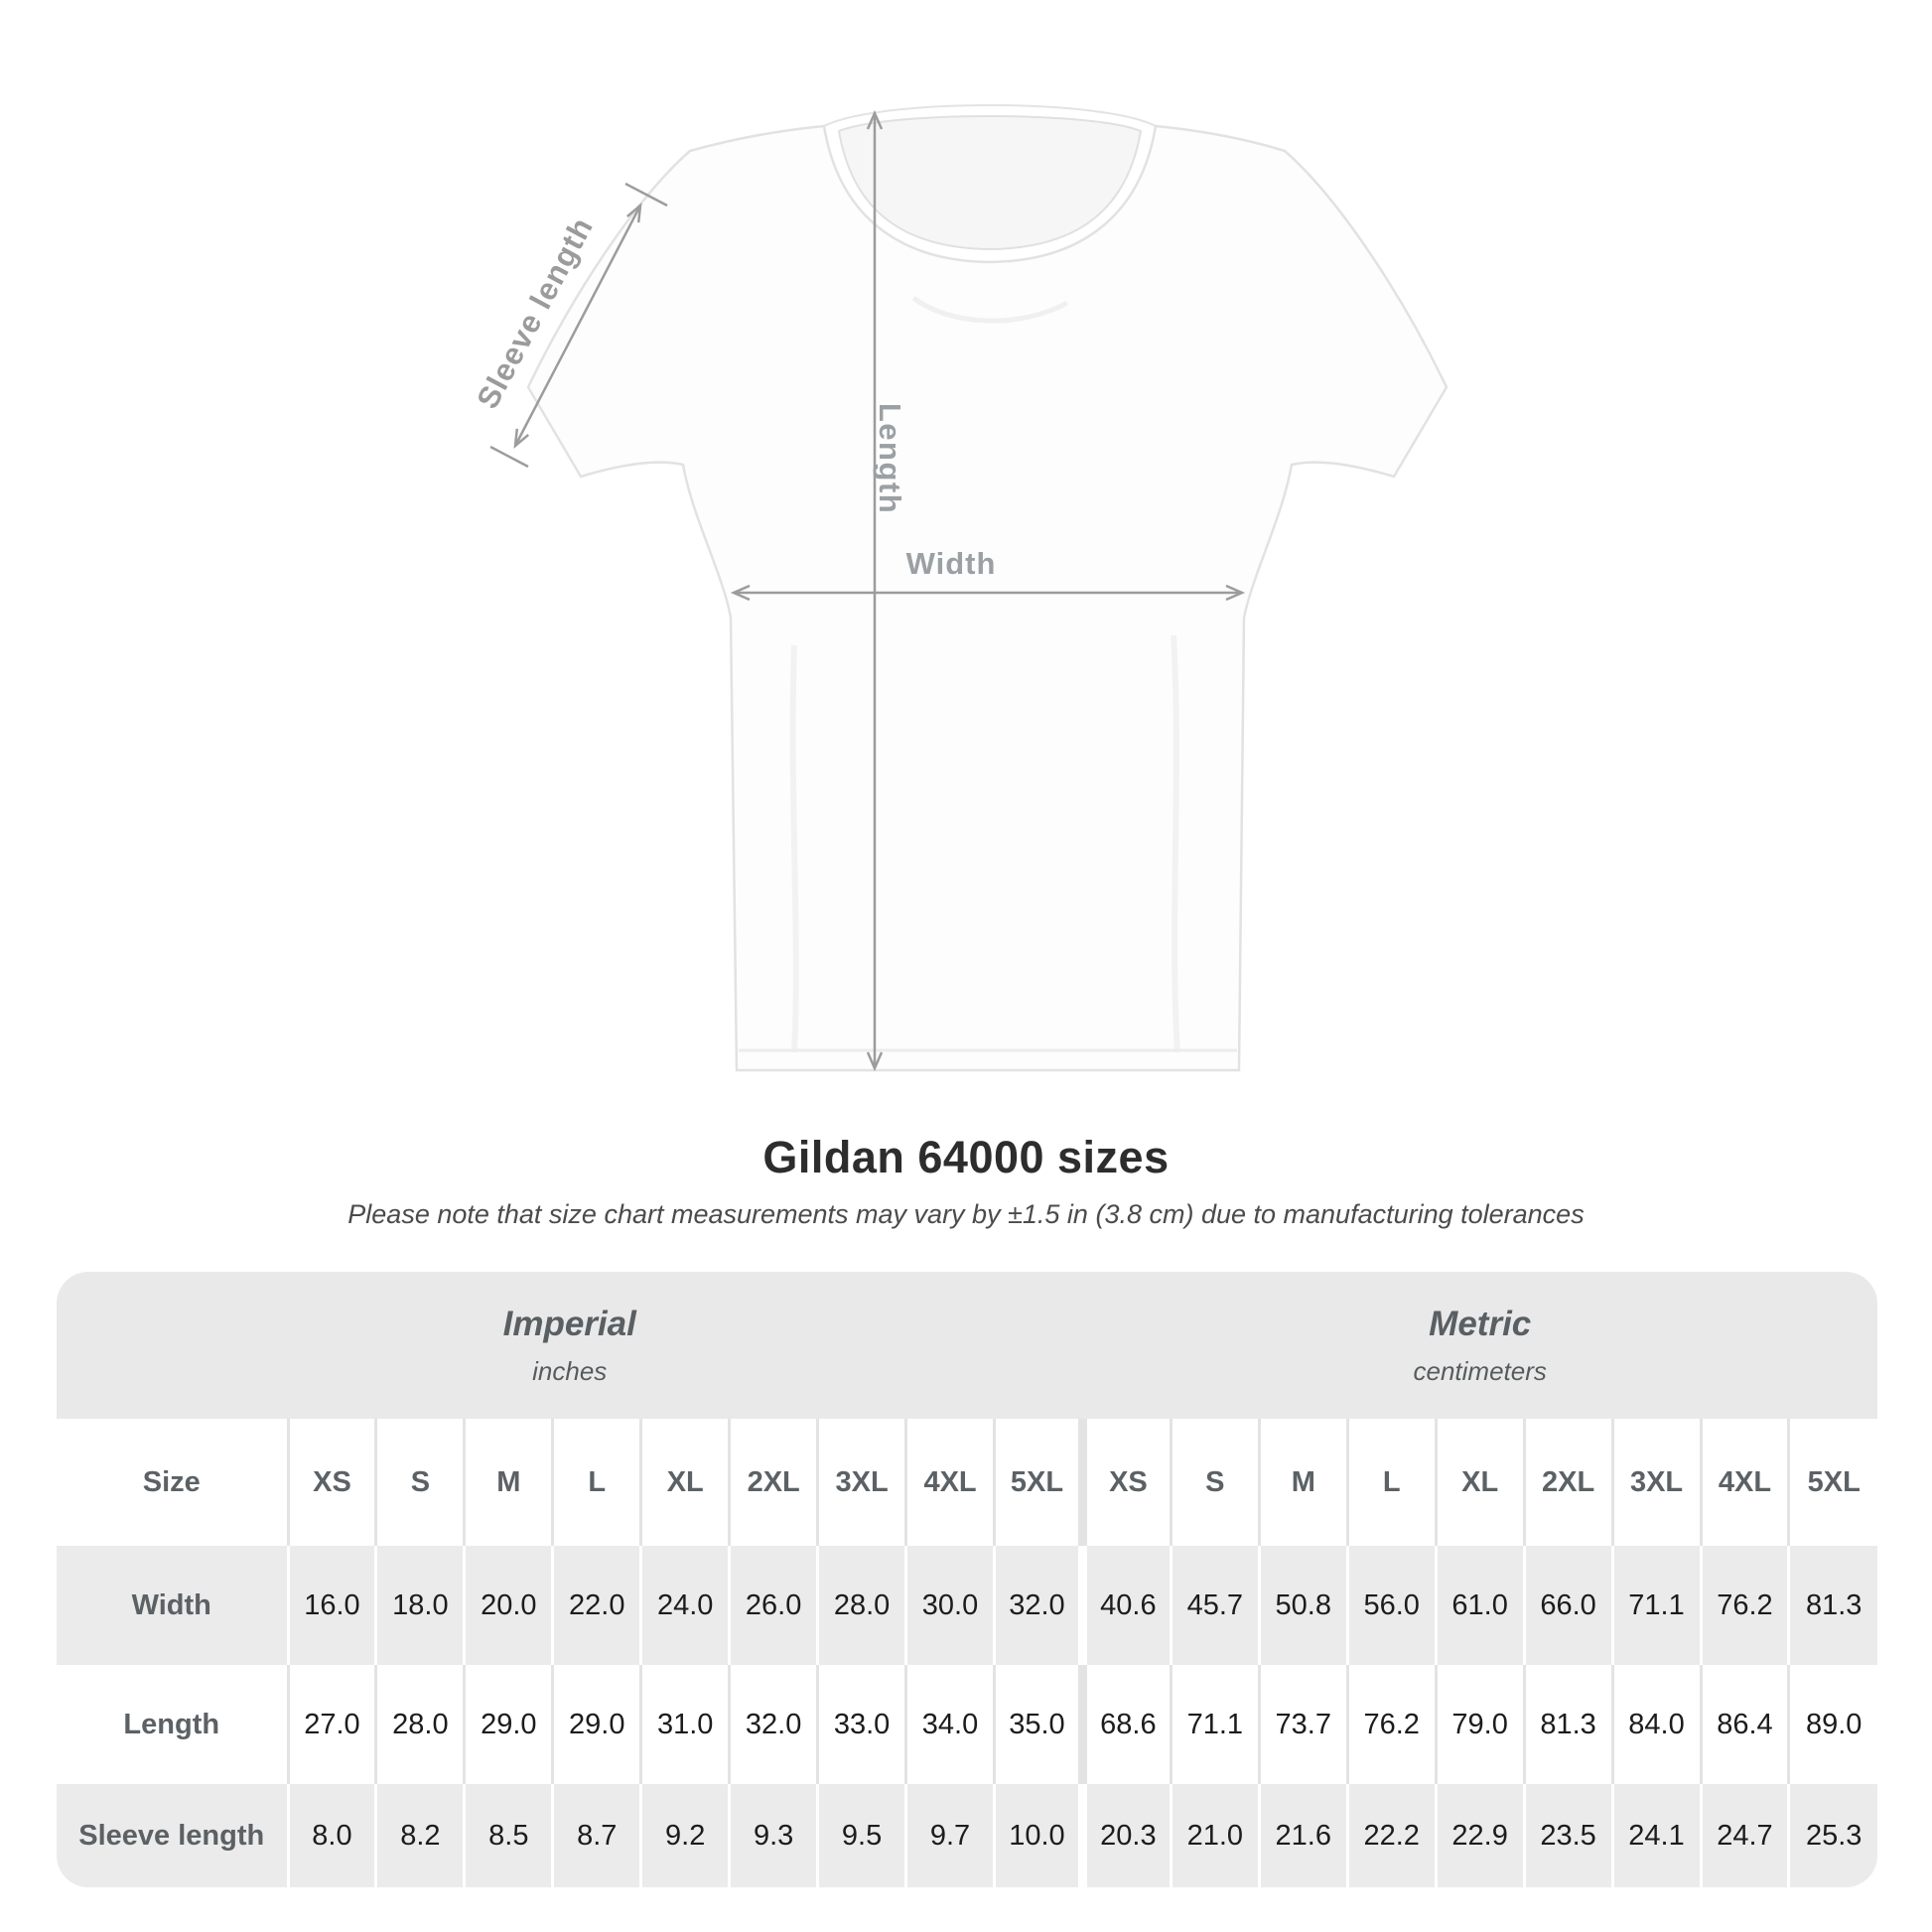 This screenshot has width=1932, height=1932. Describe the element at coordinates (684, 1605) in the screenshot. I see `value-cell-imperial-xl: 24.0` at that location.